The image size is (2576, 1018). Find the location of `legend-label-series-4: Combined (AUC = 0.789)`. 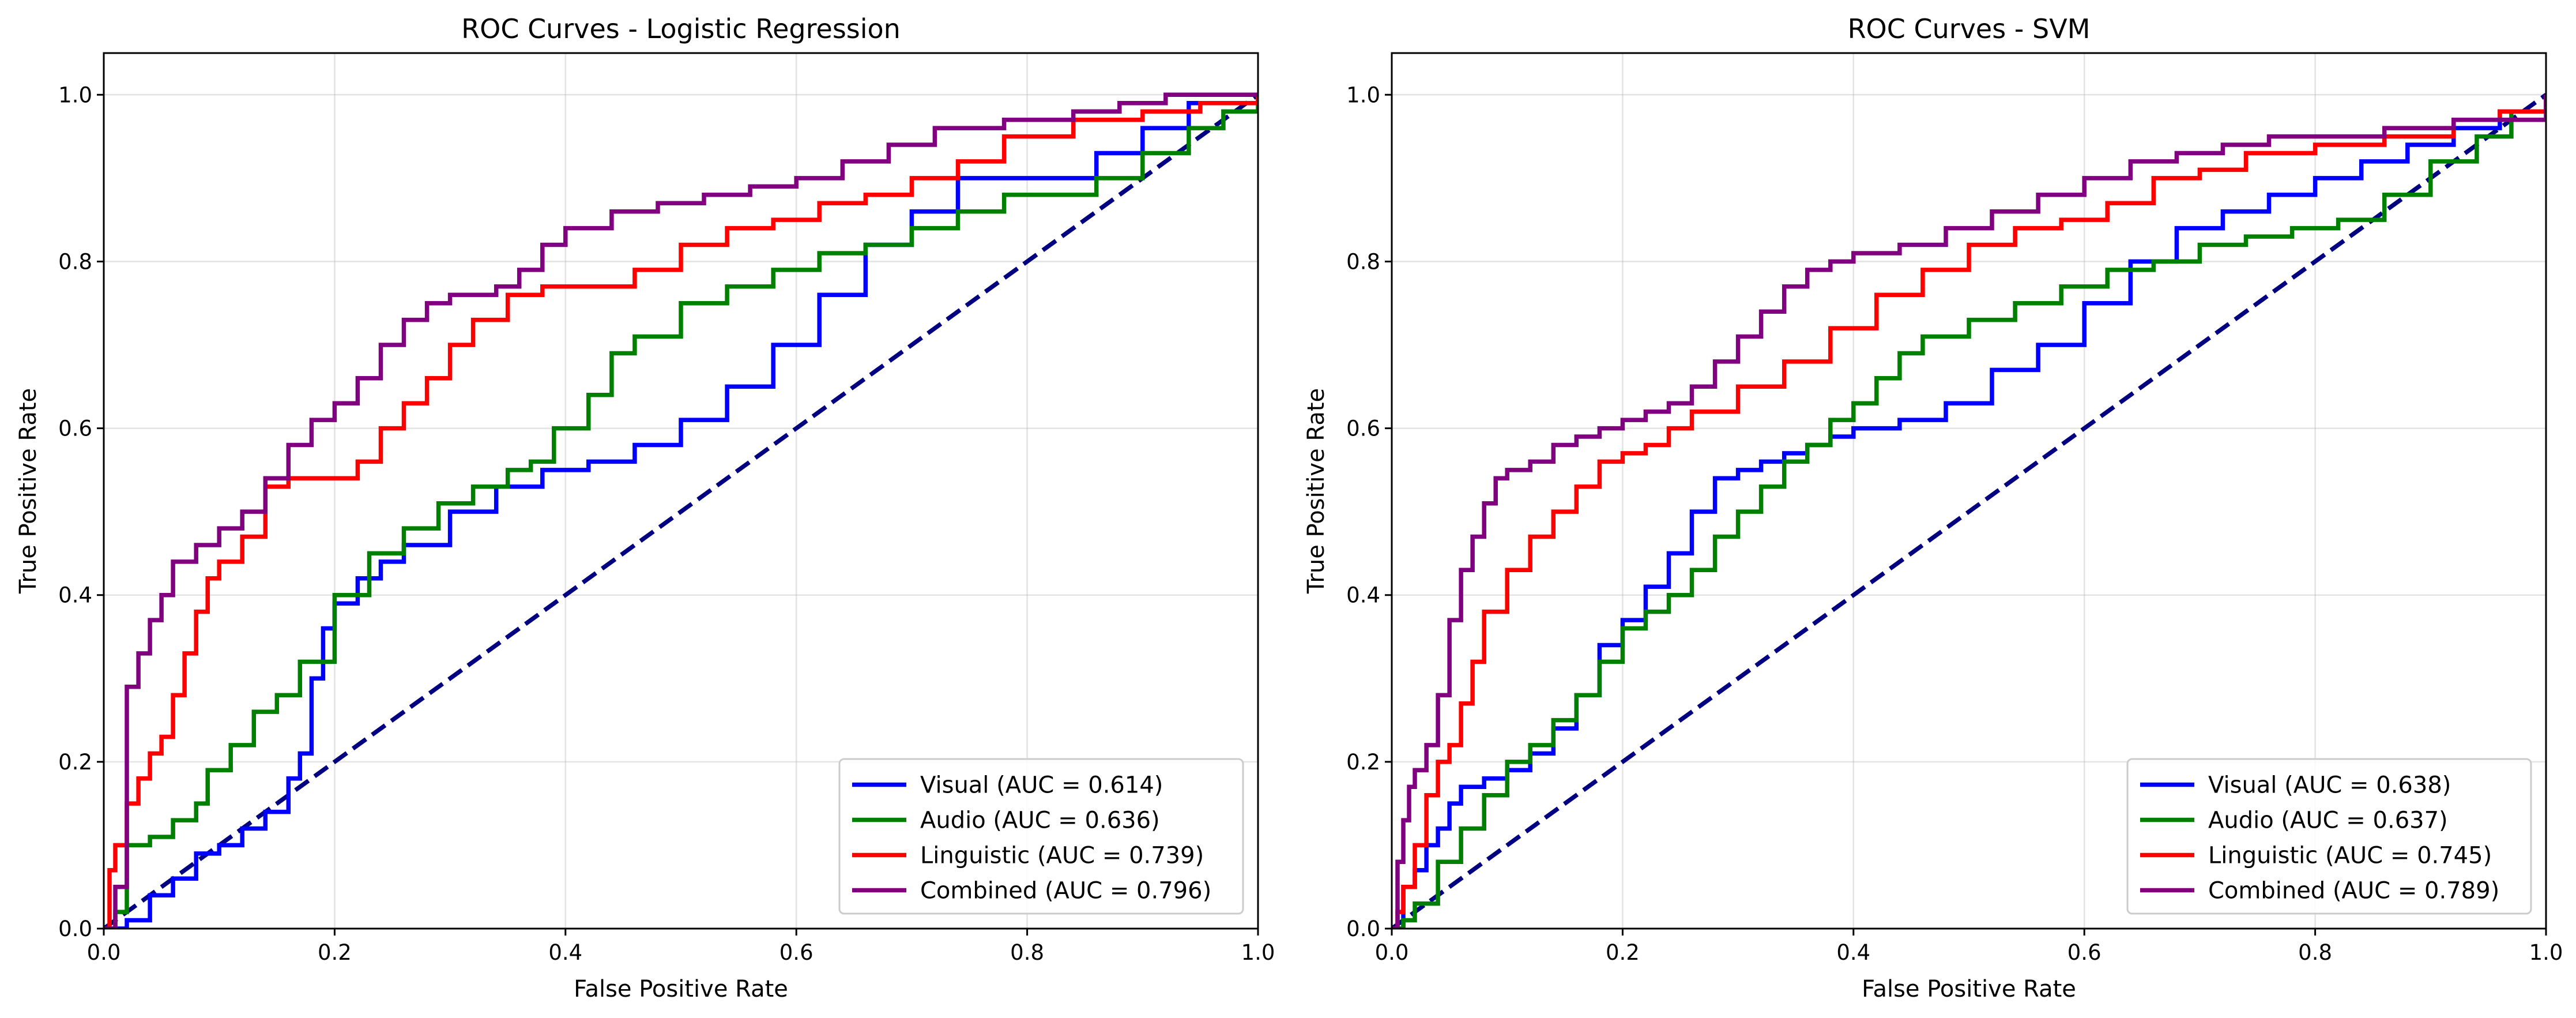

legend-label-series-4: Combined (AUC = 0.789) is located at coordinates (2353, 891).